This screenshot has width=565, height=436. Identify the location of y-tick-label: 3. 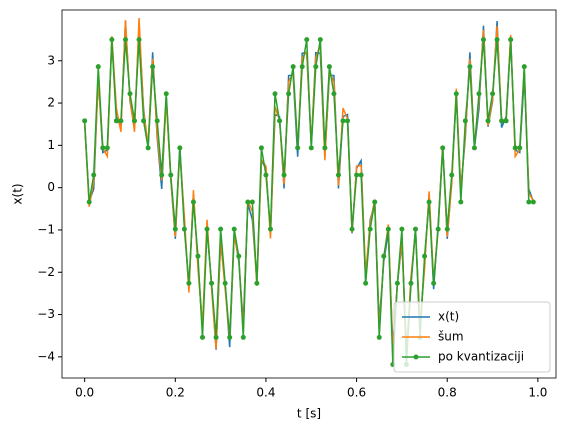
(51, 60).